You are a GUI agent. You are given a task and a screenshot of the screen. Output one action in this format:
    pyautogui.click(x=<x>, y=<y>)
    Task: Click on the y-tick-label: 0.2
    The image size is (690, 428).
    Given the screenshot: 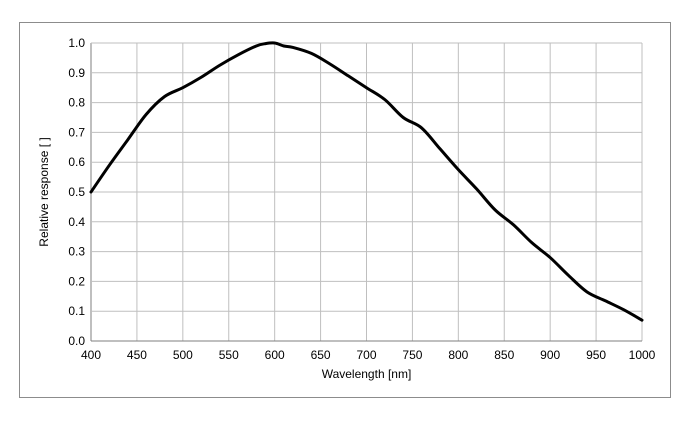 What is the action you would take?
    pyautogui.click(x=76, y=281)
    